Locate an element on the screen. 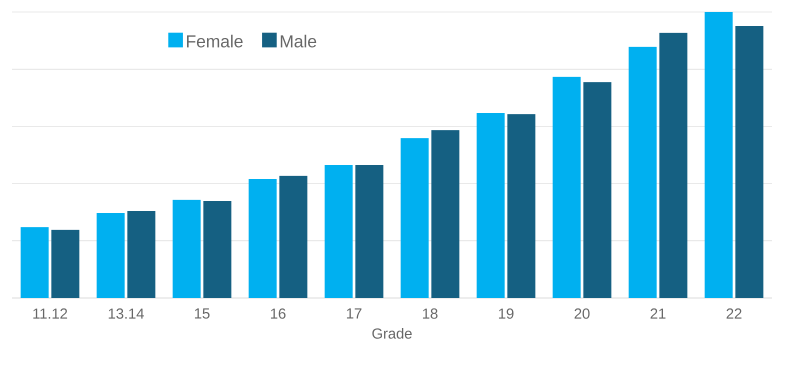  x-tick-label: 21 is located at coordinates (658, 313).